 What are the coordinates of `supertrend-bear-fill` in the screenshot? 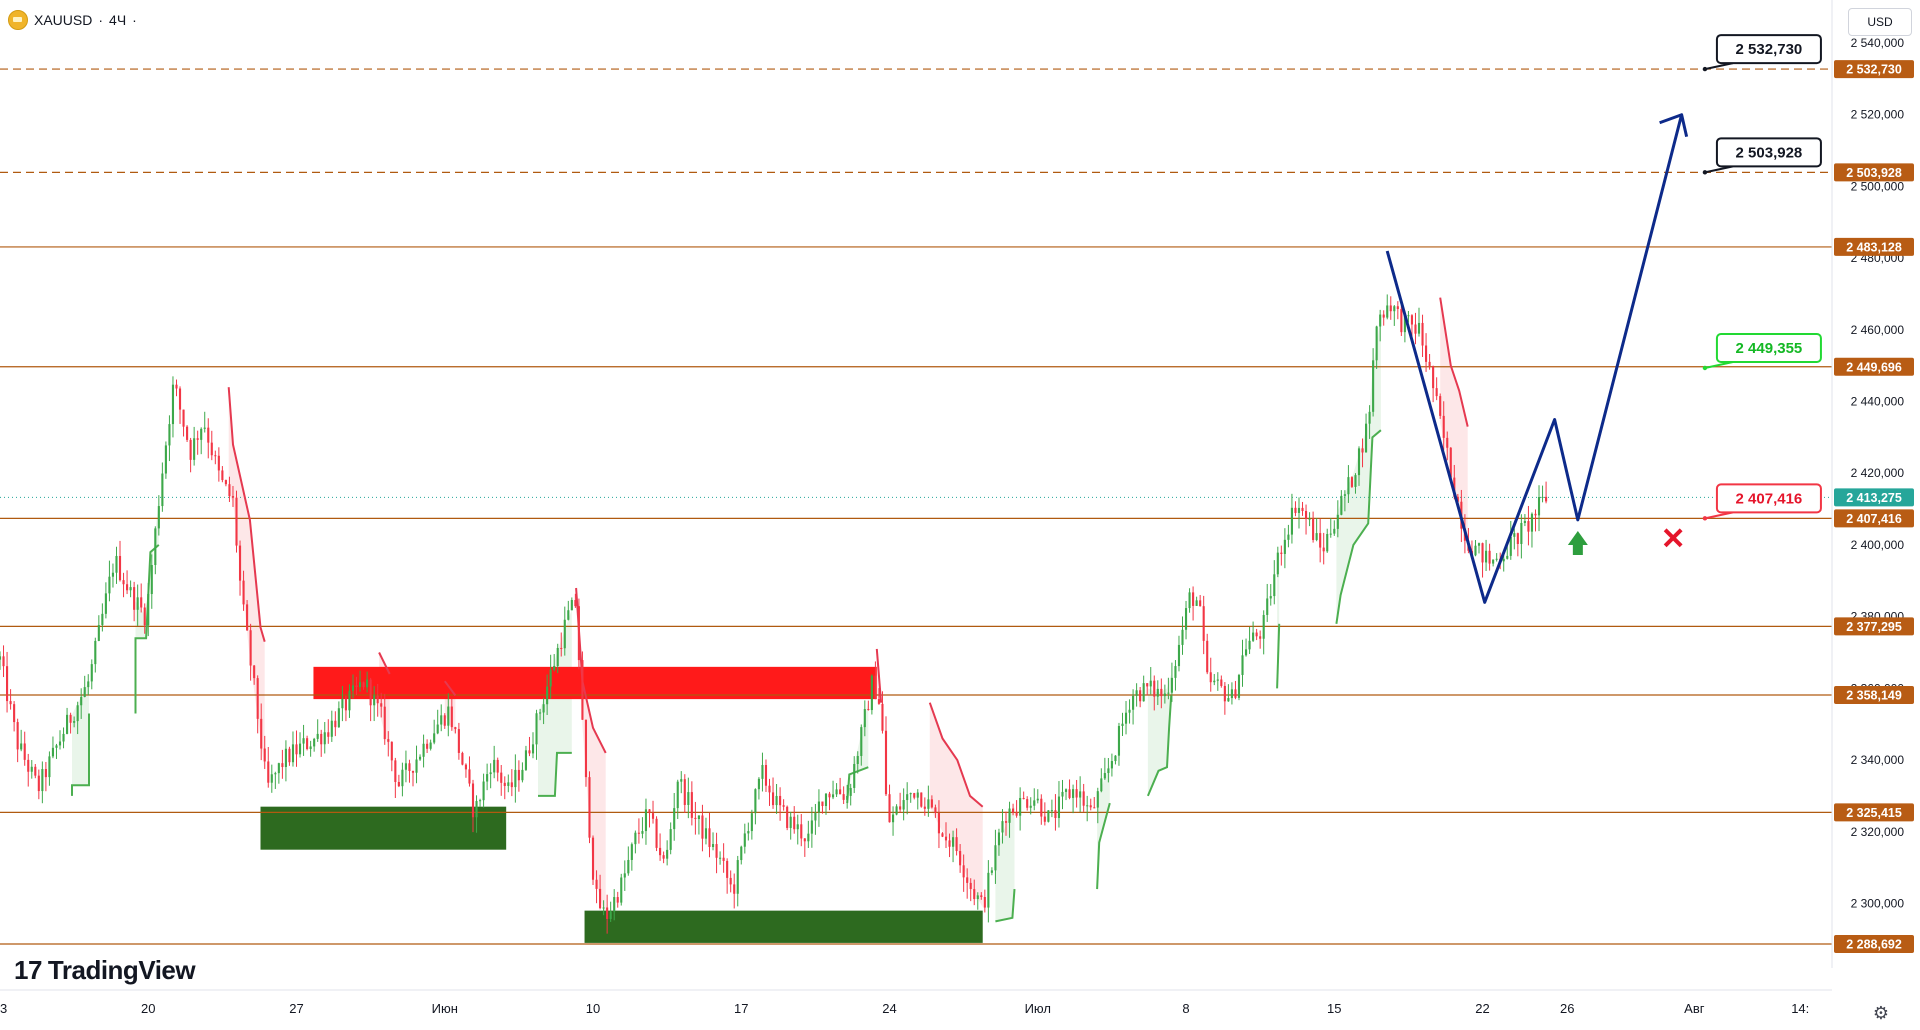 It's located at (591, 753).